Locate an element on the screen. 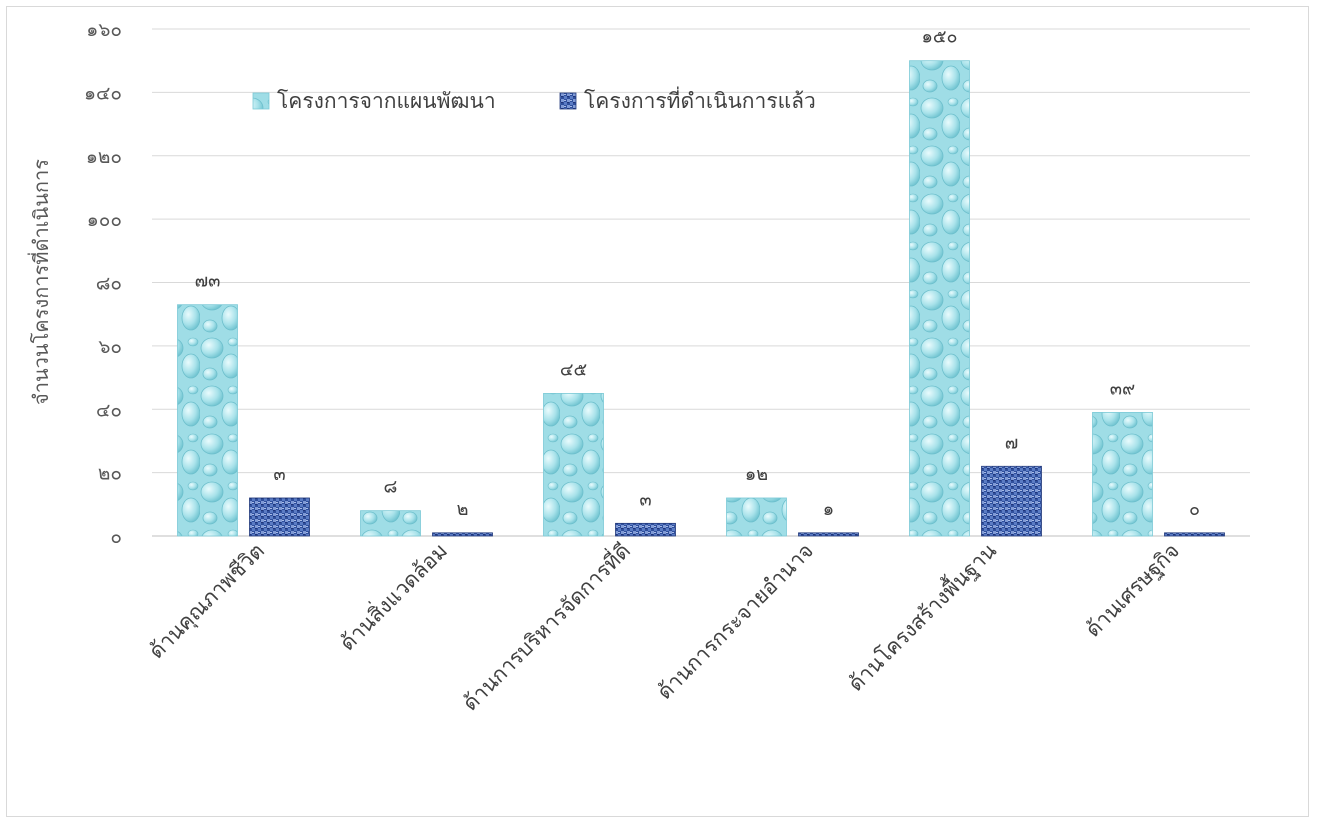 The image size is (1317, 823). data-label: ๗ is located at coordinates (1012, 442).